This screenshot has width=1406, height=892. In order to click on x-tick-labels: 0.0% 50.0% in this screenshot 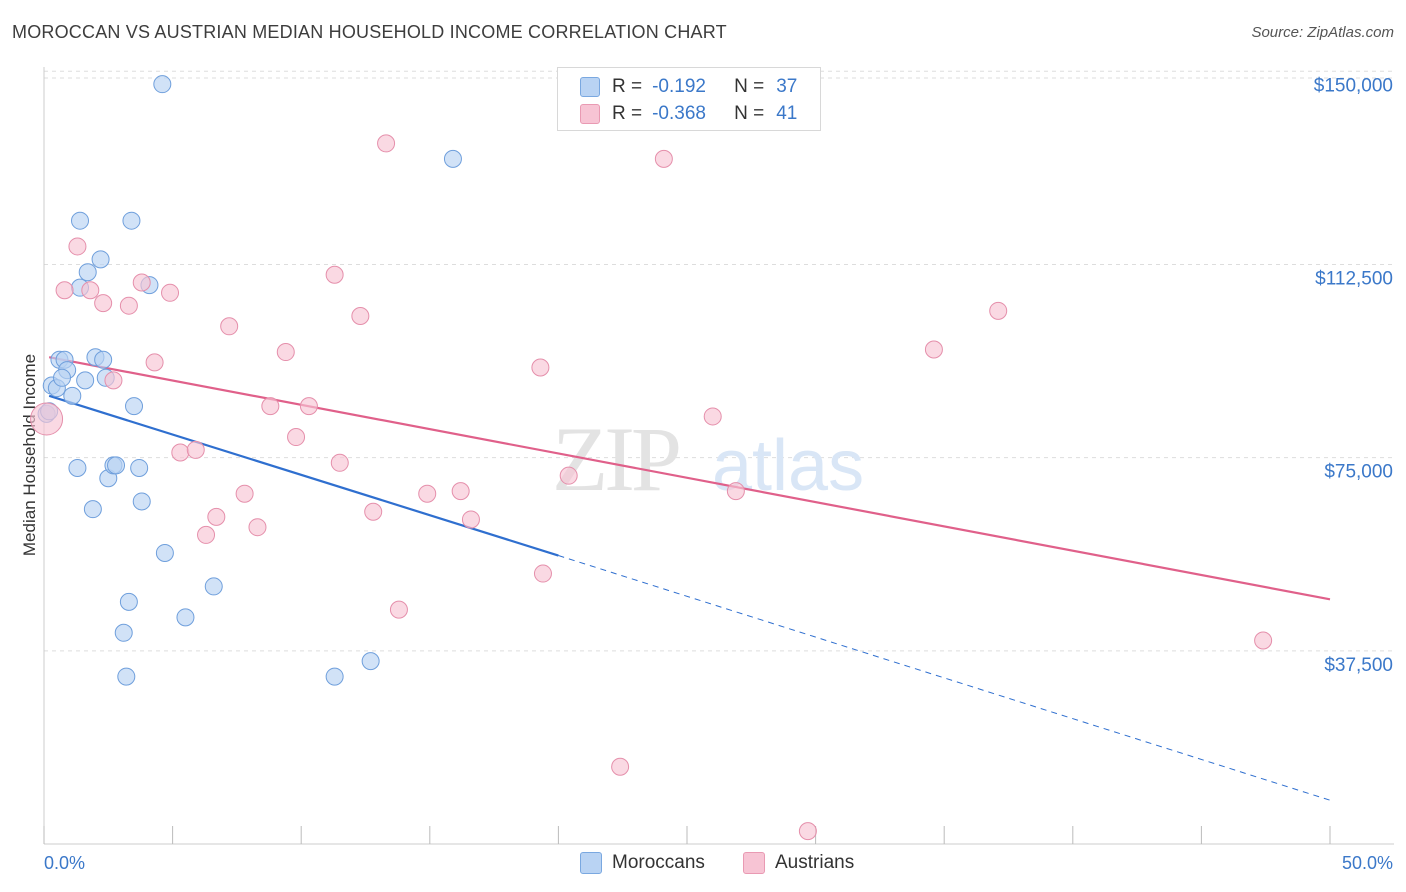, I will do `click(718, 863)`.